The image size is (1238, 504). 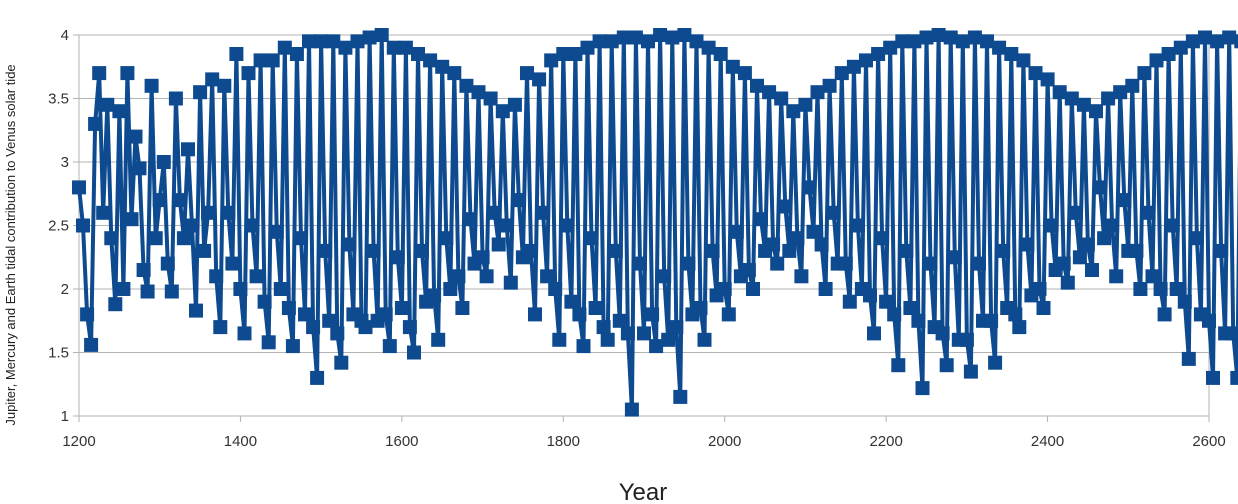 What do you see at coordinates (58, 226) in the screenshot?
I see `tick-label-y: 2.5` at bounding box center [58, 226].